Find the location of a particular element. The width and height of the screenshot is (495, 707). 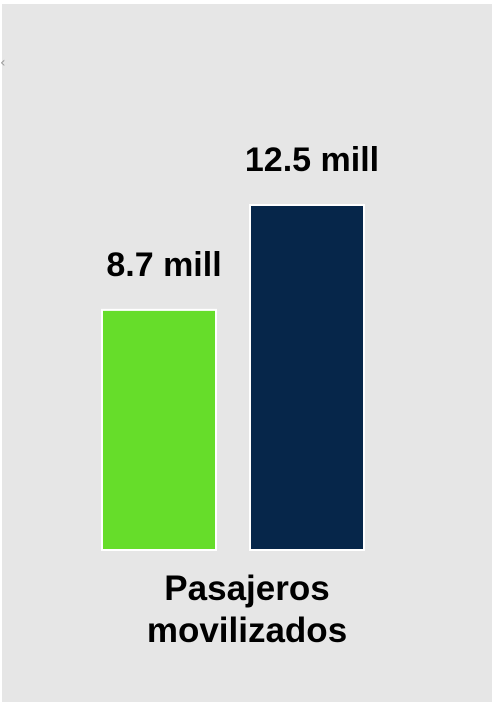

bar-2-data-label: 12.5 mill is located at coordinates (312, 160).